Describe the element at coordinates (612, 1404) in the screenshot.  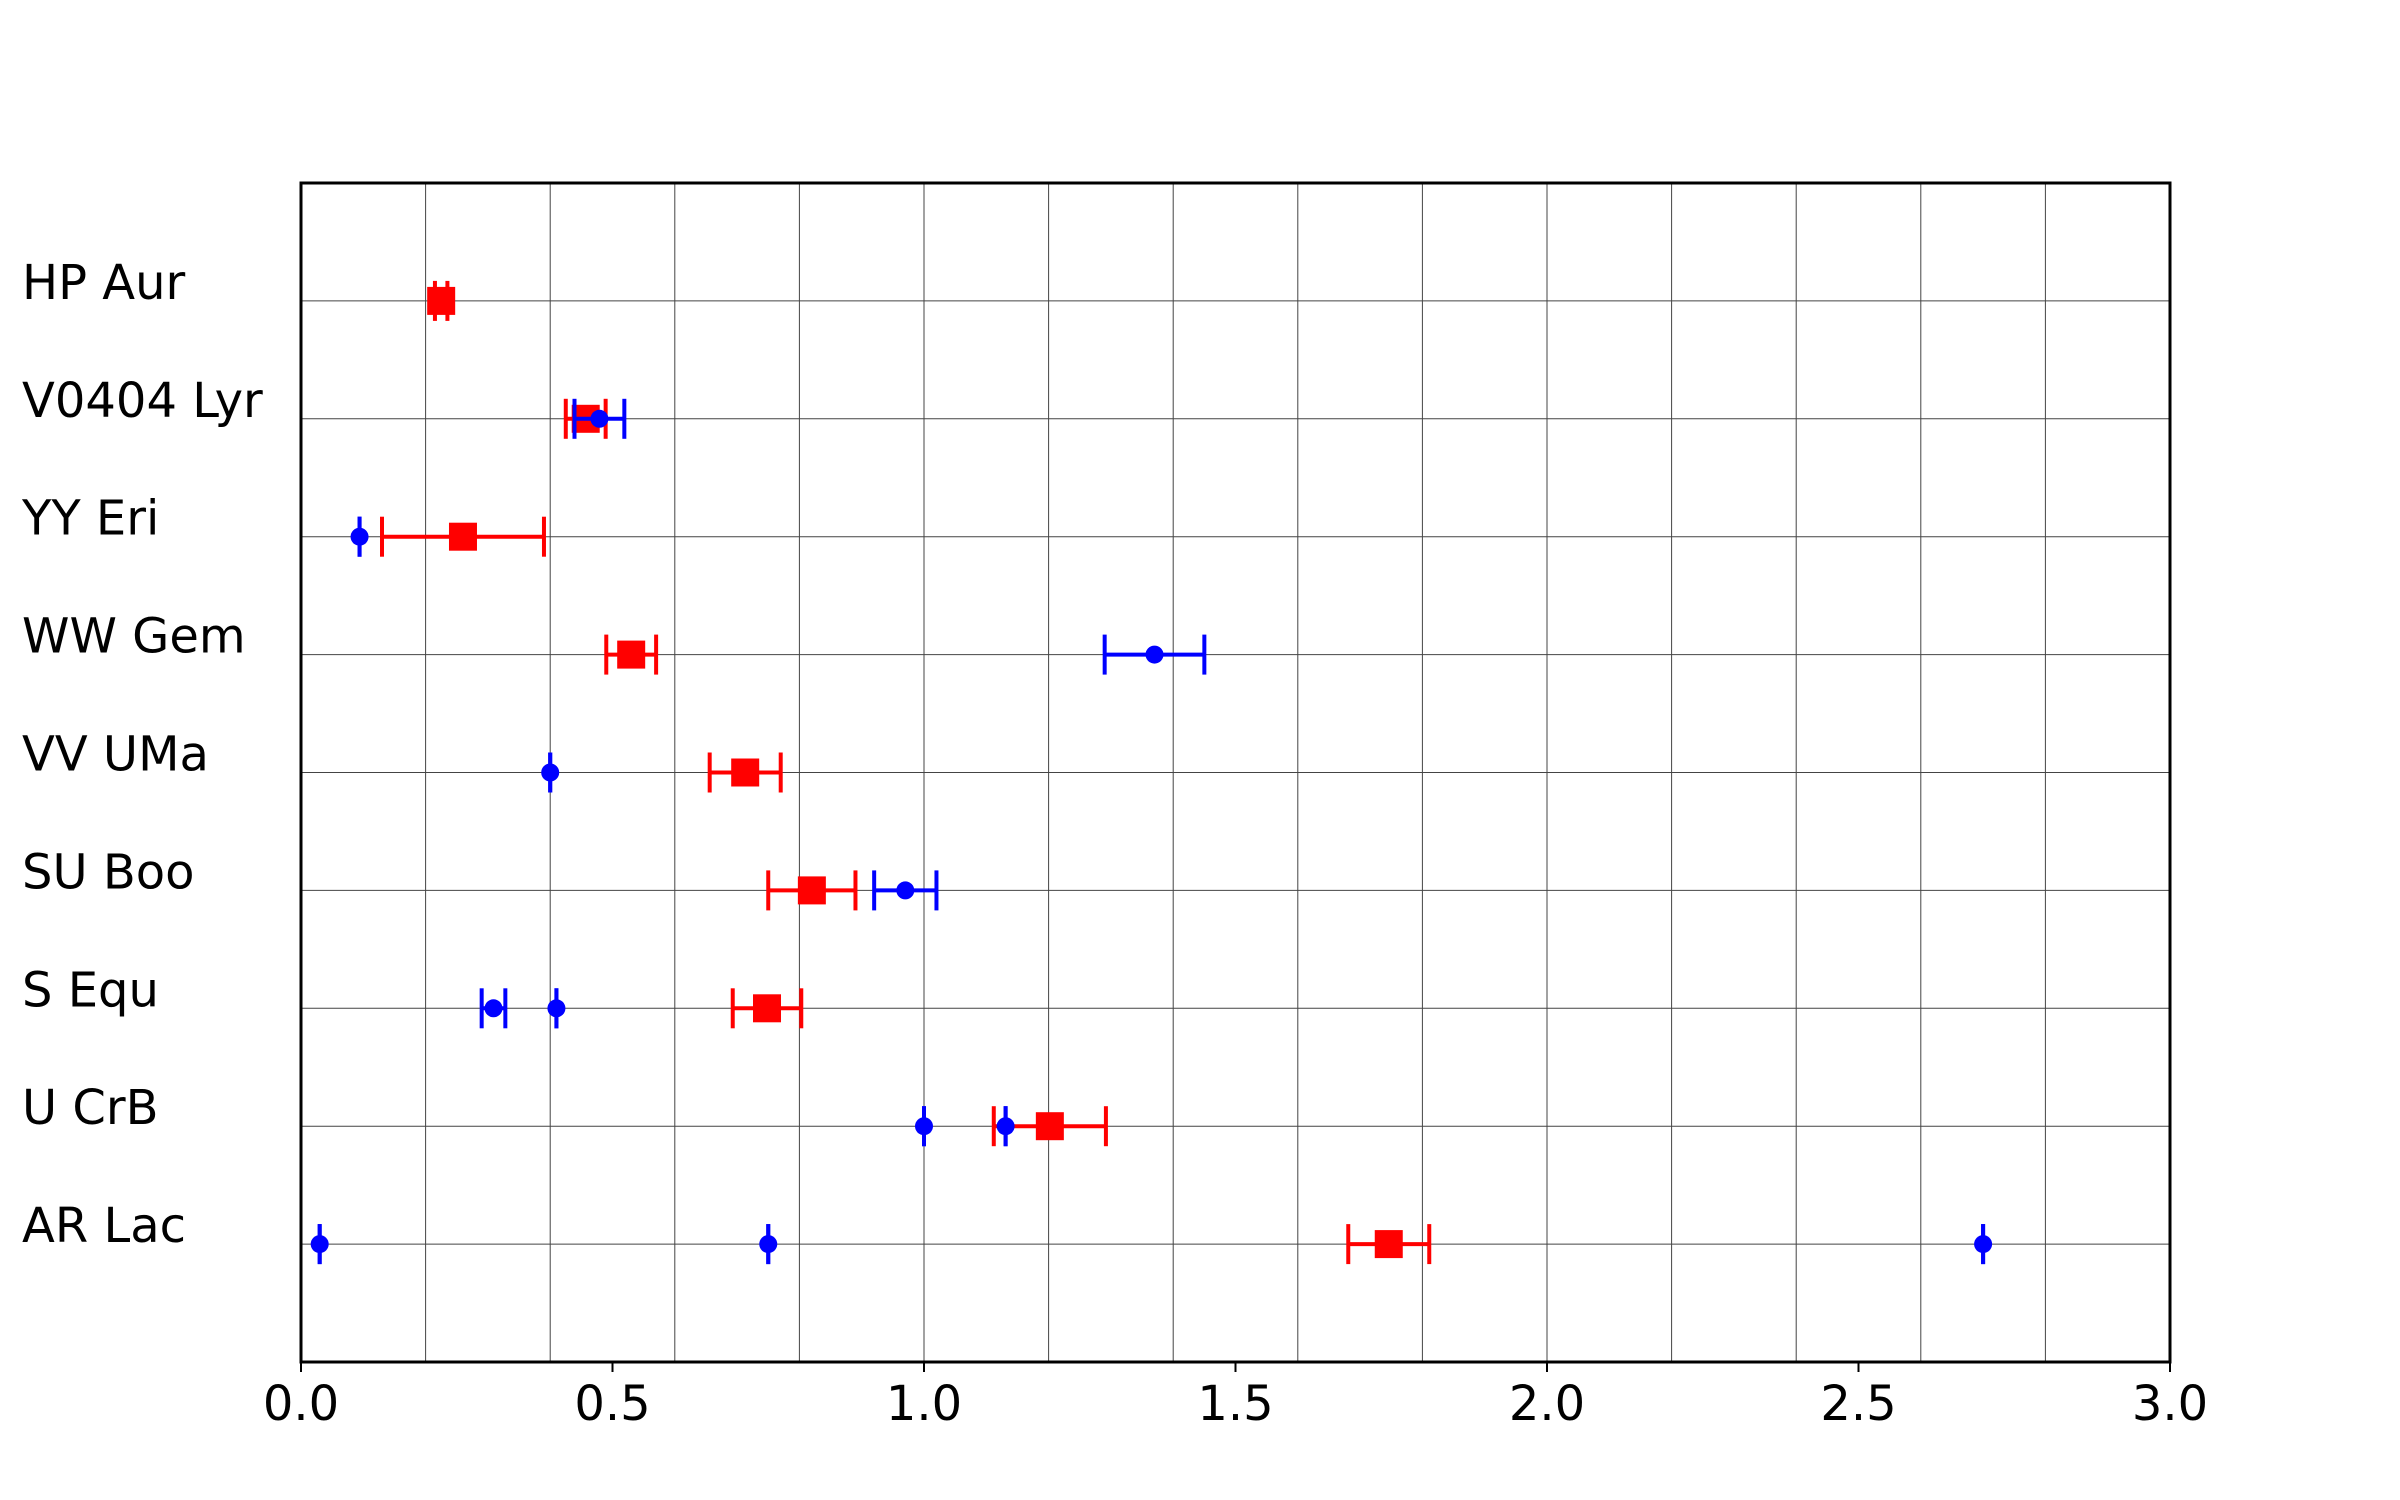
I see `x-tick-label: 0.5` at that location.